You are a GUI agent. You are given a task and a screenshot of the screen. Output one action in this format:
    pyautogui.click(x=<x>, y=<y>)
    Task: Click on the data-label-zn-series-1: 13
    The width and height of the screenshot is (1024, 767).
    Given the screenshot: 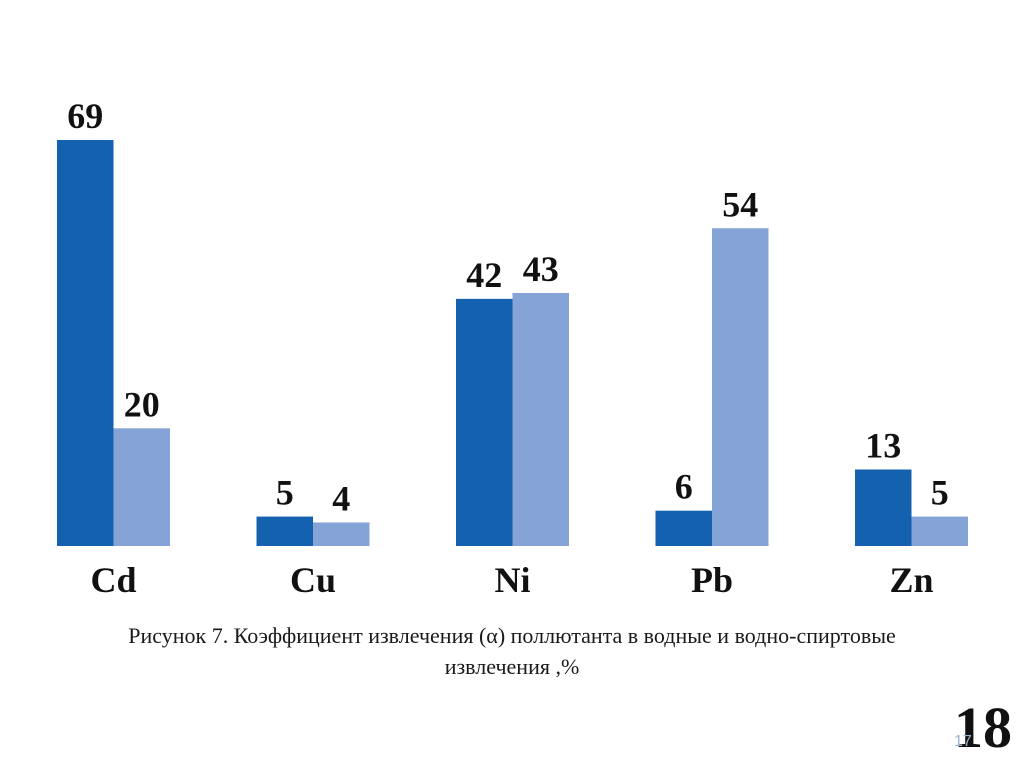 What is the action you would take?
    pyautogui.click(x=883, y=446)
    